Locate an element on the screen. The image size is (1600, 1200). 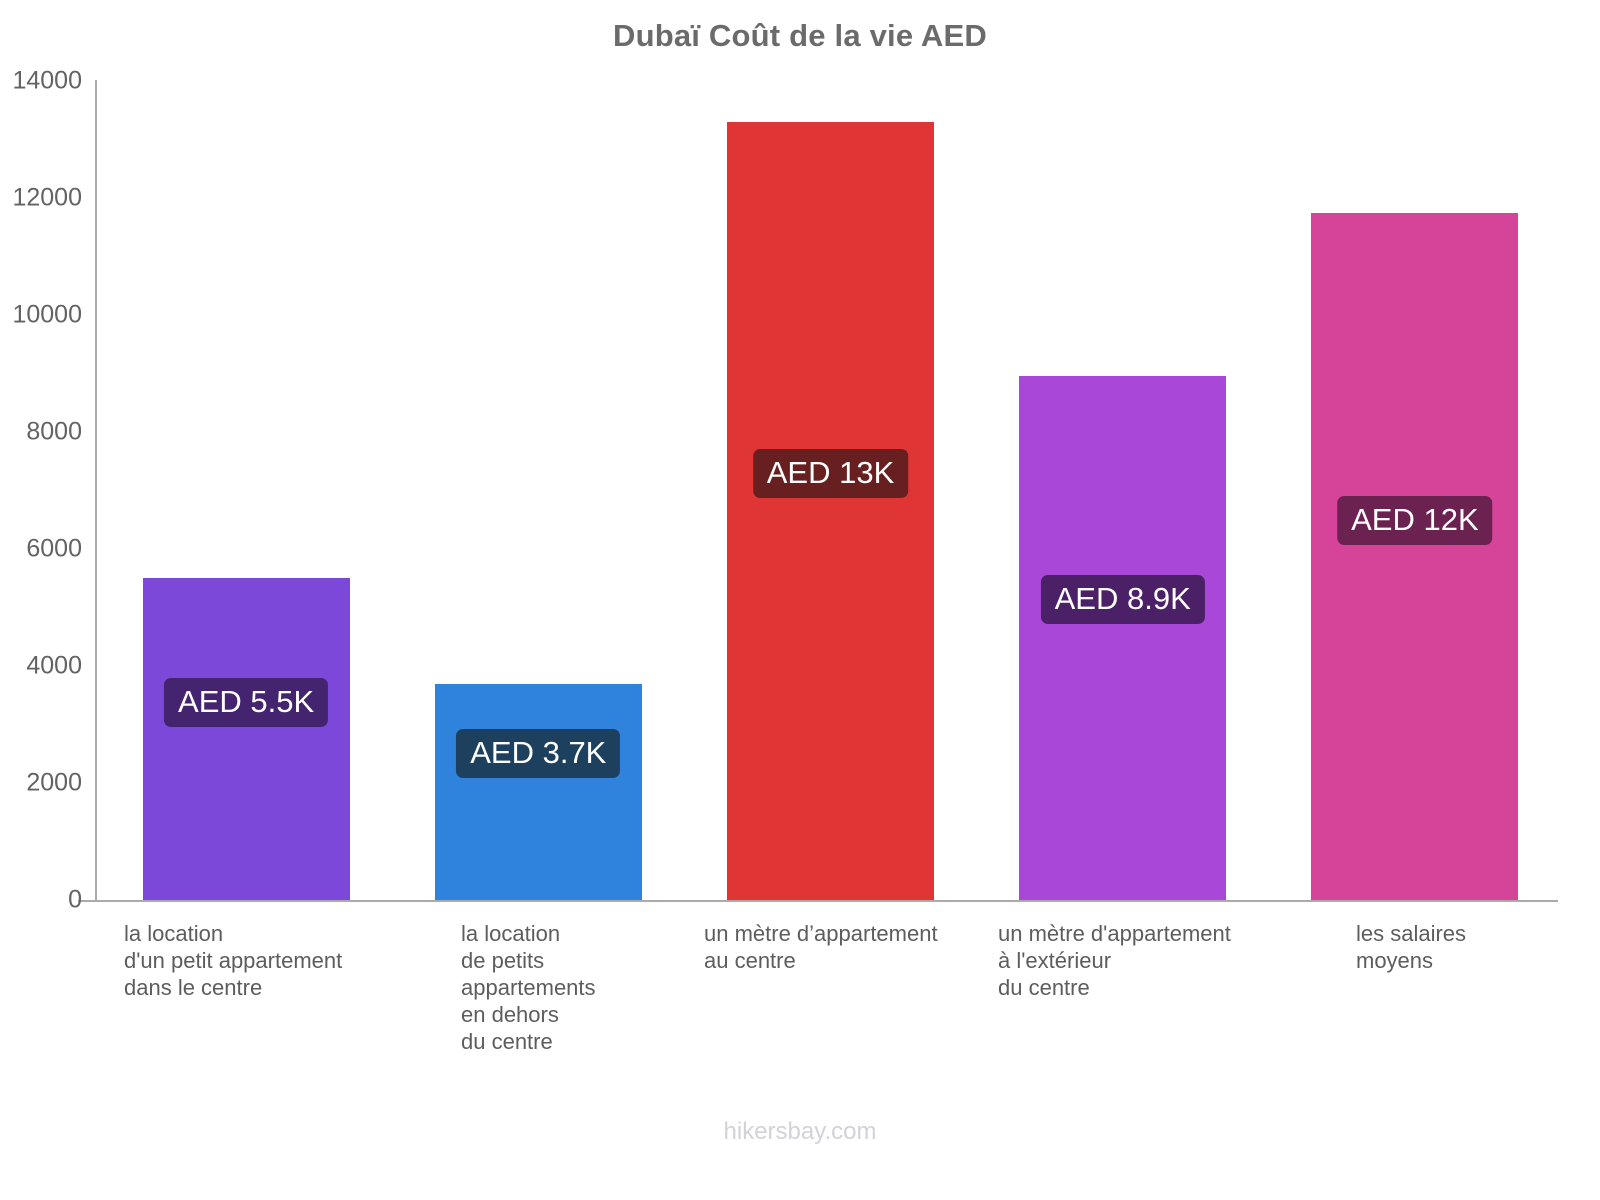
x-axis-line is located at coordinates (818, 901).